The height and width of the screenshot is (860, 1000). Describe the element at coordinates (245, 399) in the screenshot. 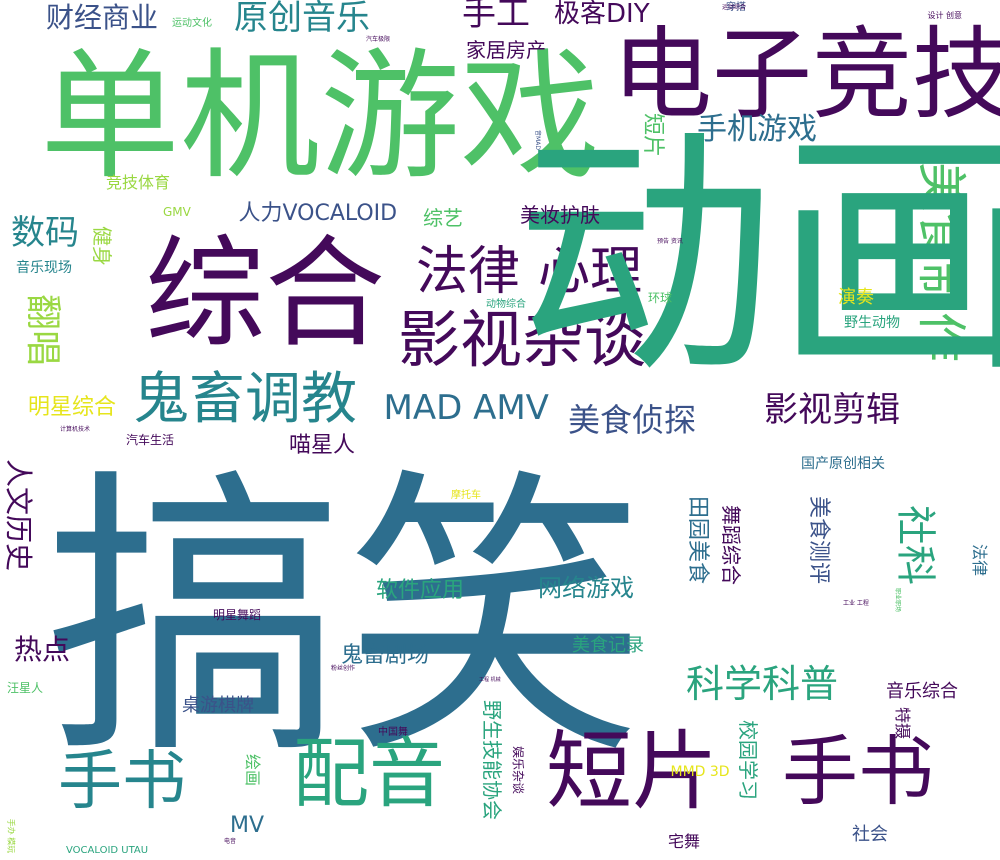

I see `word-鬼畜调教-5: 鬼畜调教` at that location.